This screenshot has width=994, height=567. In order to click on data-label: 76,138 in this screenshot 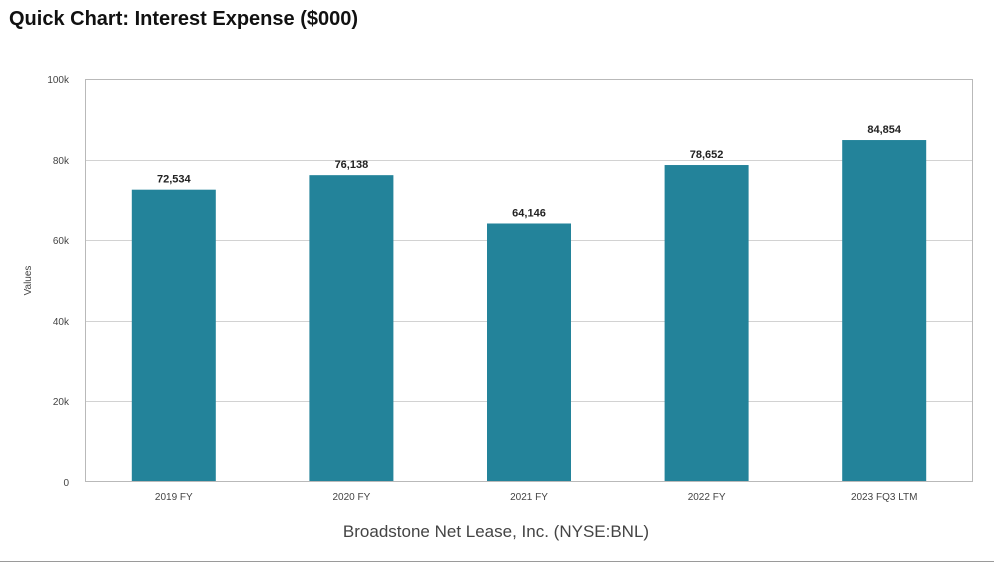, I will do `click(352, 165)`.